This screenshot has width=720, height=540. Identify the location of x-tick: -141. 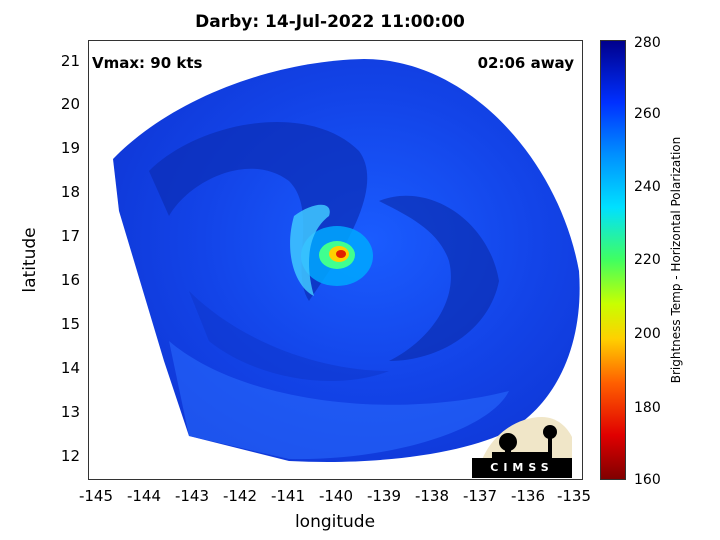
(288, 496).